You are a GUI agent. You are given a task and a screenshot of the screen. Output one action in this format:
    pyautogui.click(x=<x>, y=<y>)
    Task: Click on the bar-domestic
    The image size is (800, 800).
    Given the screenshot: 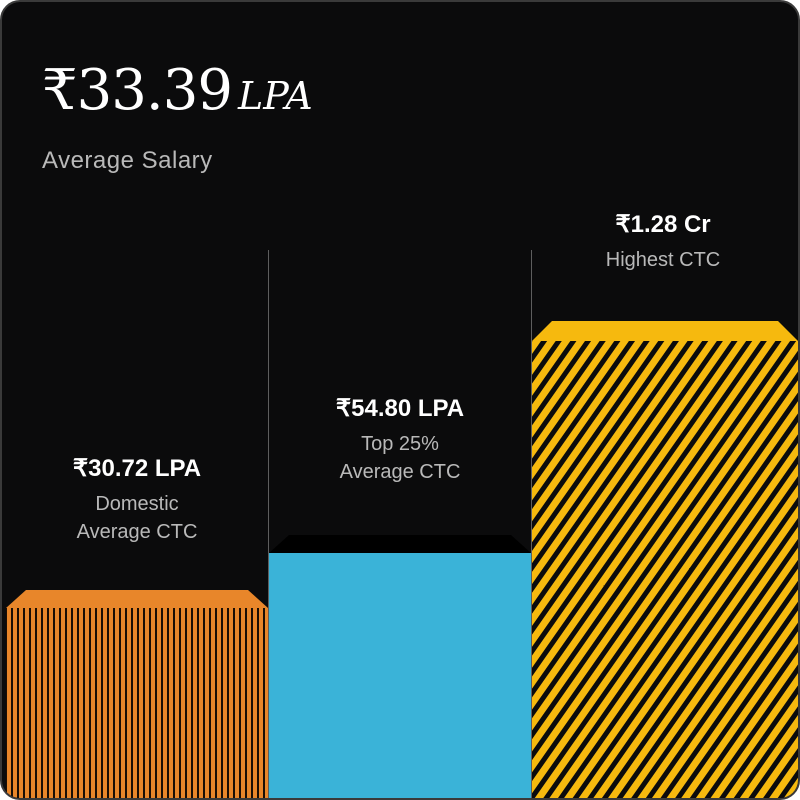 What is the action you would take?
    pyautogui.click(x=137, y=694)
    